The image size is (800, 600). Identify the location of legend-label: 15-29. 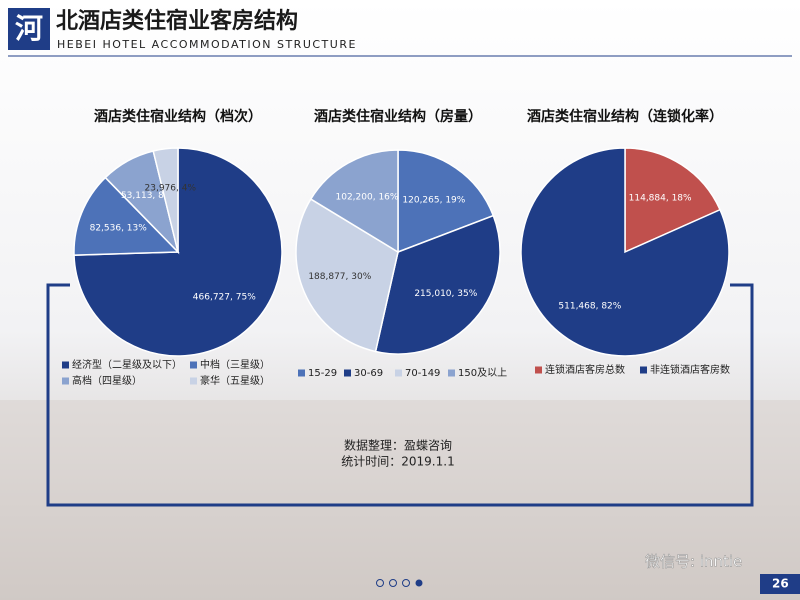
(322, 373).